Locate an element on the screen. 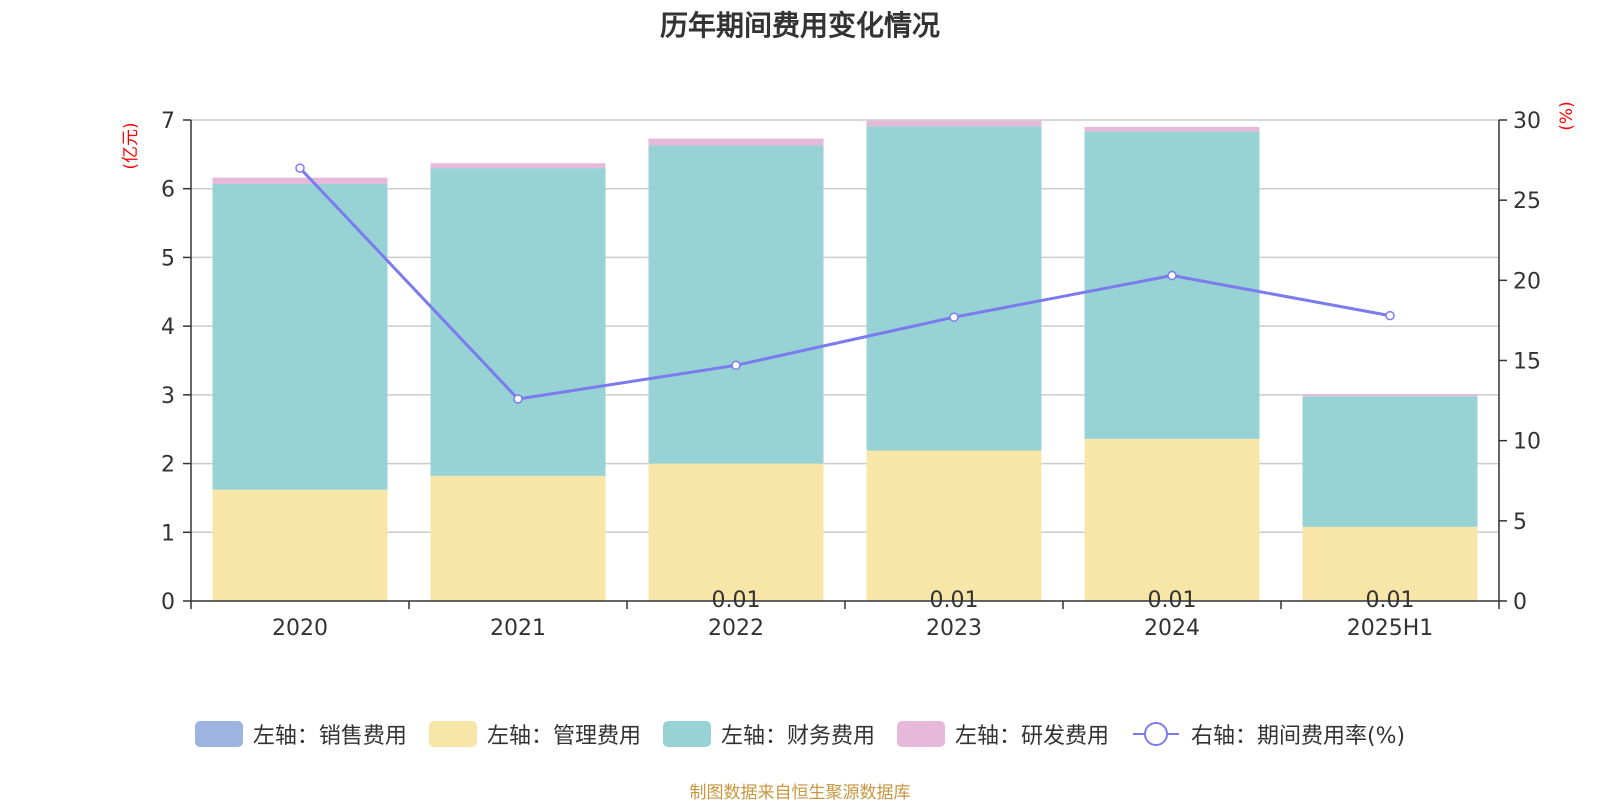 The height and width of the screenshot is (803, 1600). legend-item-sales: 左轴：销售费用 is located at coordinates (300, 734).